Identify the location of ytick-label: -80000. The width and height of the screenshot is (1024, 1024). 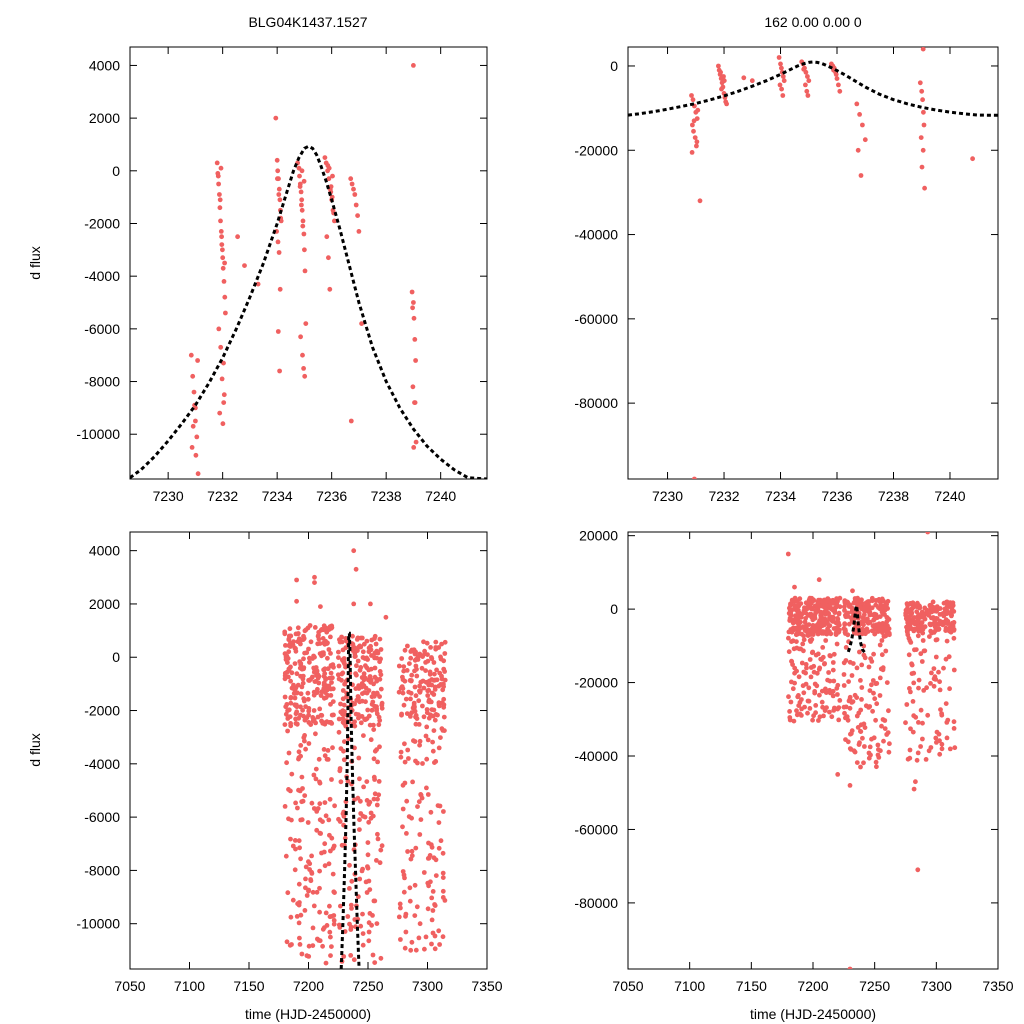
(596, 903).